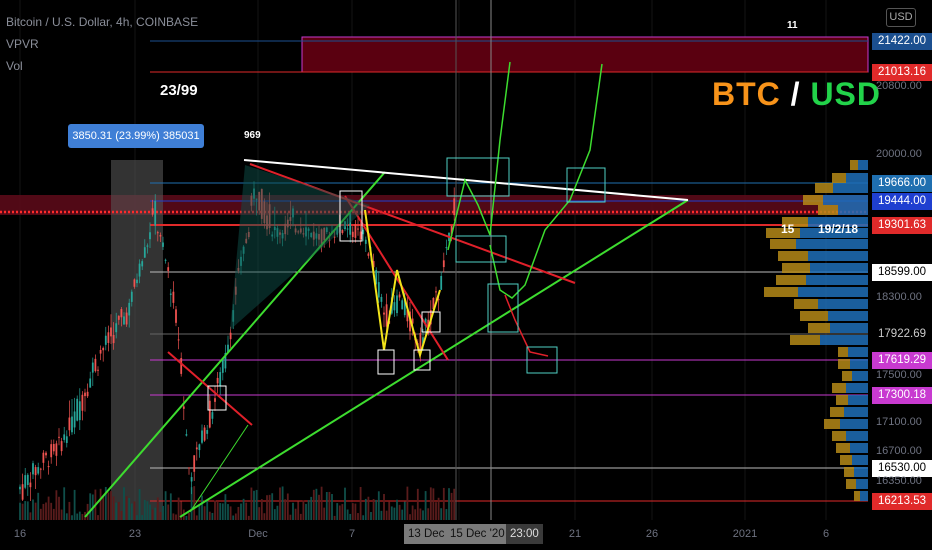  I want to click on x-axis-label: Dec, so click(258, 534).